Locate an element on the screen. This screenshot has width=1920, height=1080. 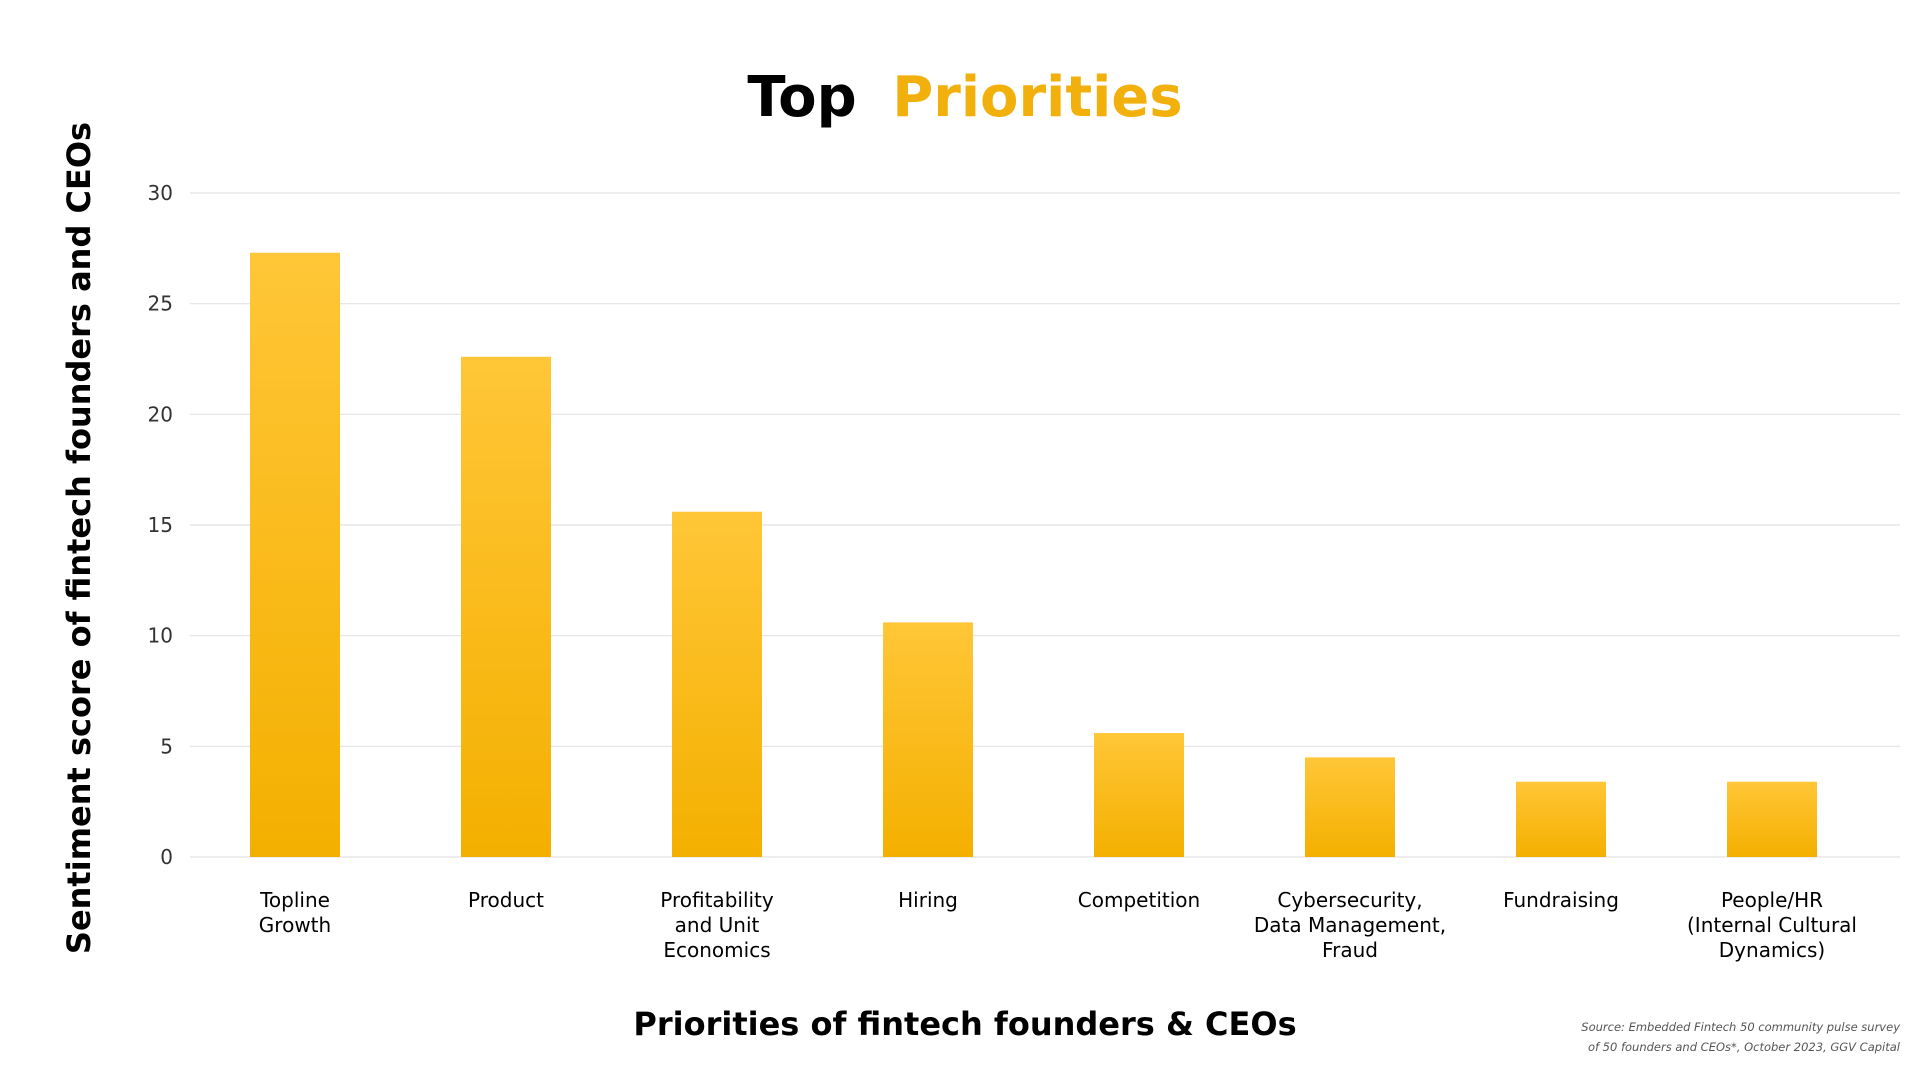
x-tick-label: Product is located at coordinates (506, 900).